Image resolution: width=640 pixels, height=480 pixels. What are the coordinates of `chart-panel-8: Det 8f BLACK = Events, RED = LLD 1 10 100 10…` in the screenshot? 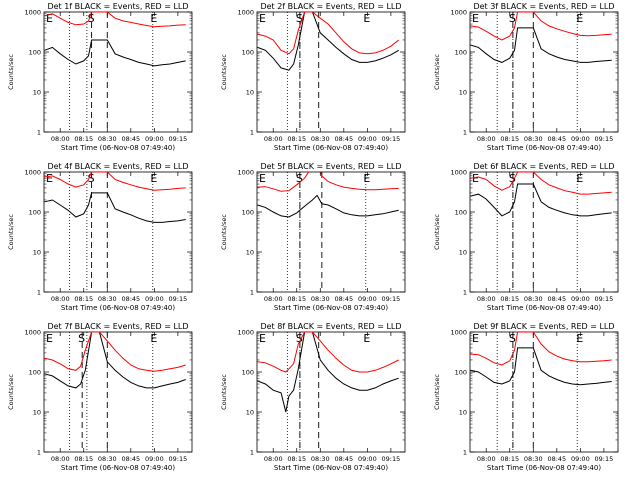 It's located at (313, 397).